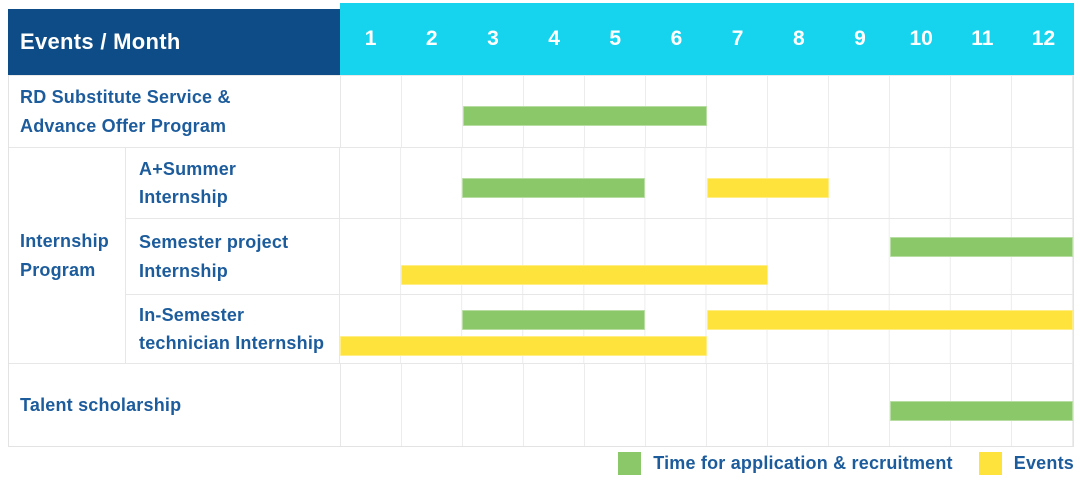  I want to click on legend-swatch-application, so click(630, 463).